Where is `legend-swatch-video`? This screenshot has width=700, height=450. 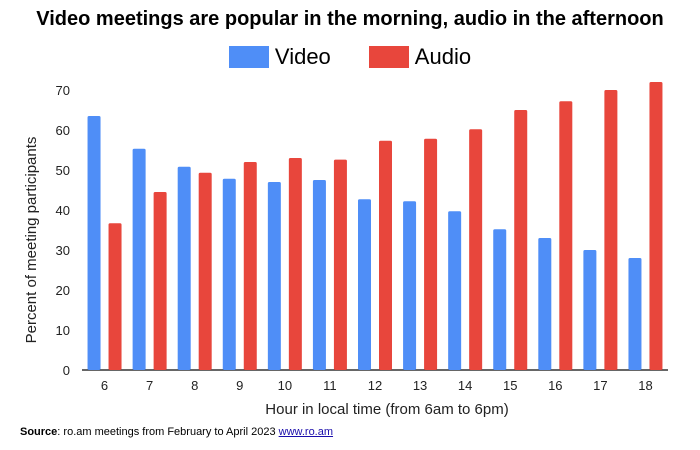
legend-swatch-video is located at coordinates (248, 57).